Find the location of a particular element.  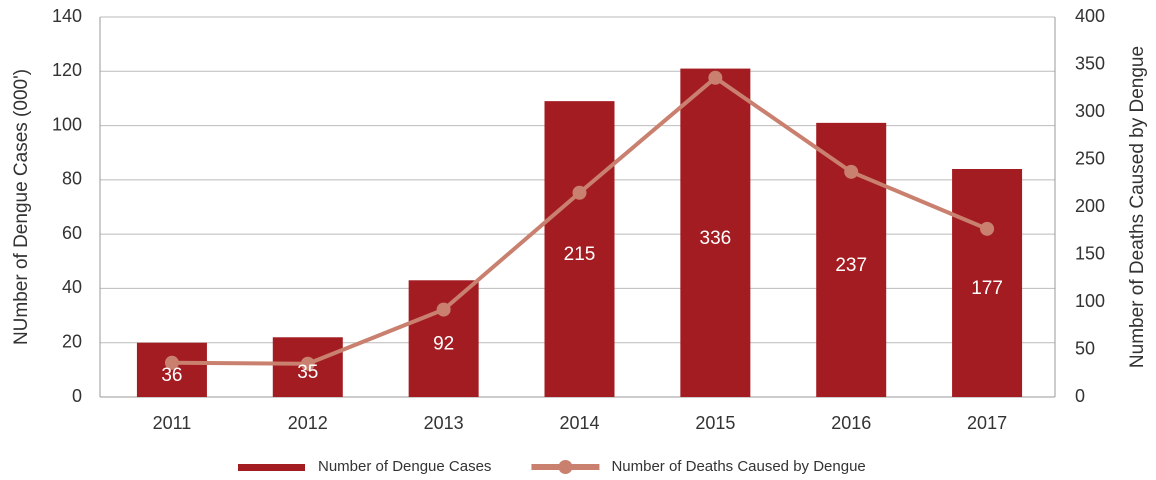

y-tick-label: 80 is located at coordinates (72, 179).